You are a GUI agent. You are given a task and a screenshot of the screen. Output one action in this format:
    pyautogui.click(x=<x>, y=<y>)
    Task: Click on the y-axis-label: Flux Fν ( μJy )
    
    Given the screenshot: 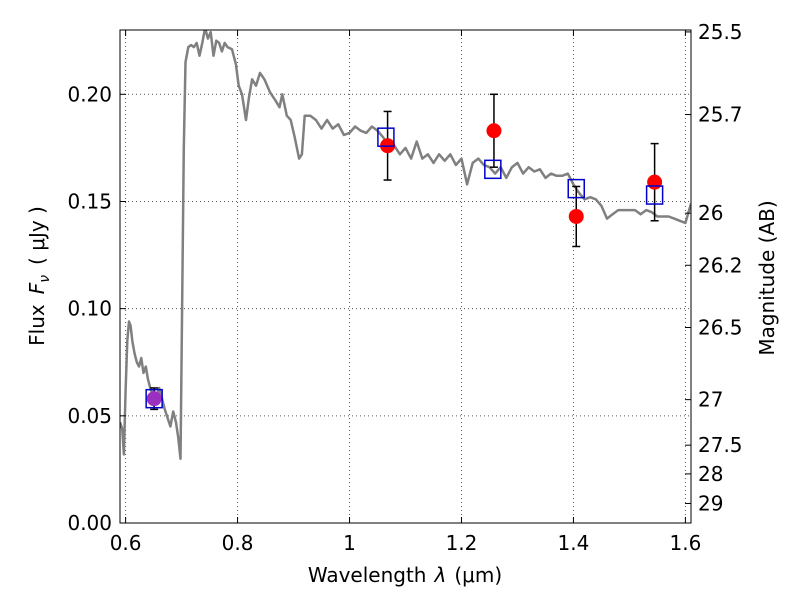 What is the action you would take?
    pyautogui.click(x=39, y=276)
    